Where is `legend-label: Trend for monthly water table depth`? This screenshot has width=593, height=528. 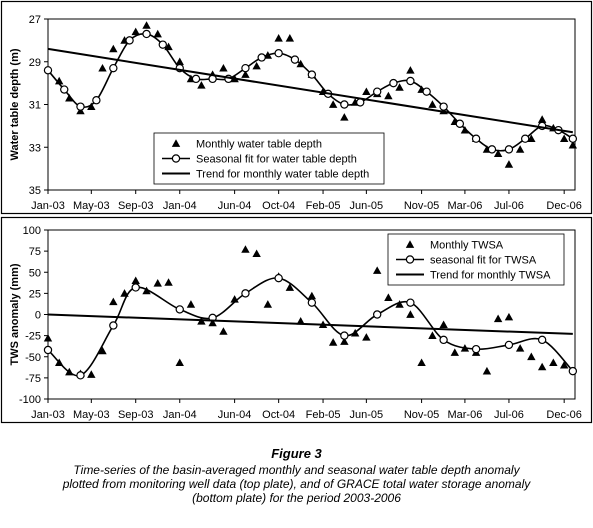 legend-label: Trend for monthly water table depth is located at coordinates (282, 175).